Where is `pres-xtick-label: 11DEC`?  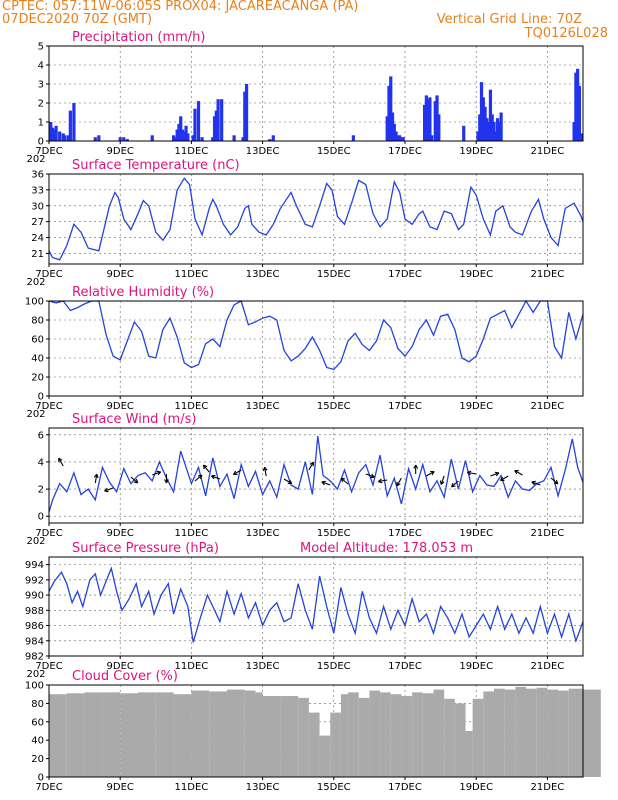 pres-xtick-label: 11DEC is located at coordinates (192, 666).